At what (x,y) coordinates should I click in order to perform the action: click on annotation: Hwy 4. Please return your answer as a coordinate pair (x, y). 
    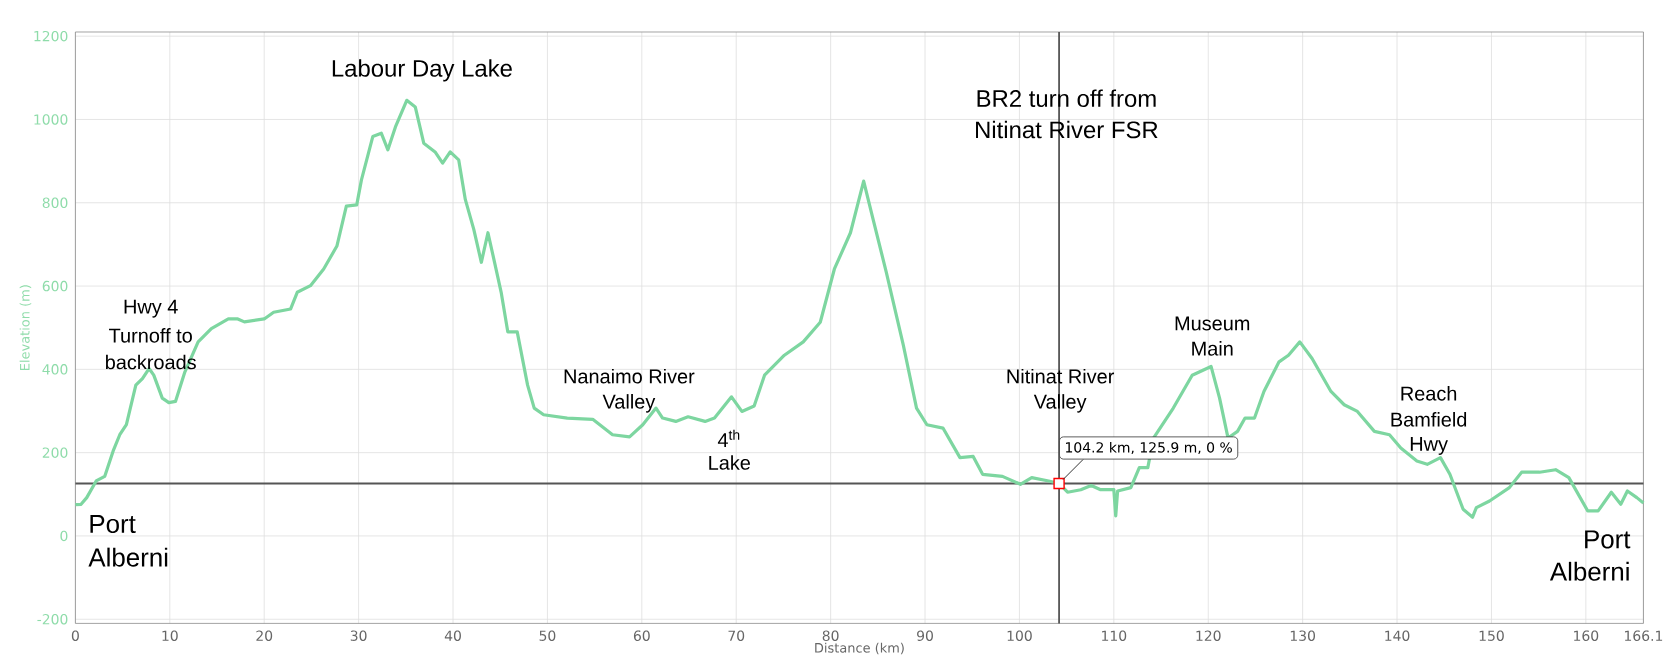
    Looking at the image, I should click on (151, 308).